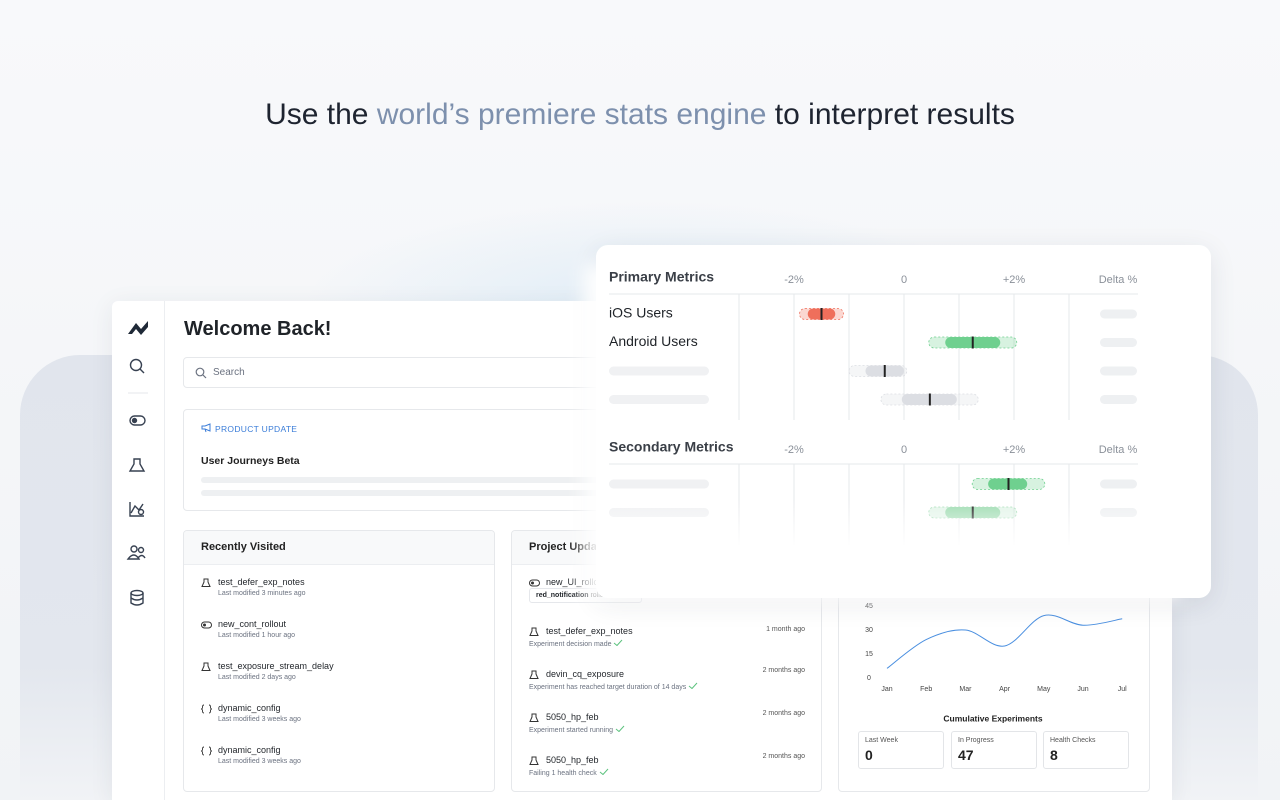  Describe the element at coordinates (339, 548) in the screenshot. I see `card-title: Recently Visited` at that location.